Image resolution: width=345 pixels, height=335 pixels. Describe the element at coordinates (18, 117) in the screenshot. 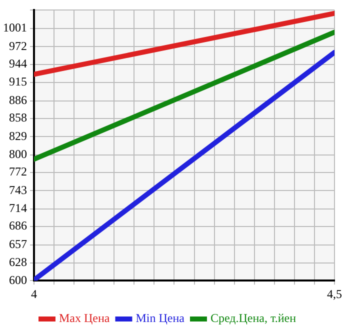

I see `y-tick-label: 858` at that location.